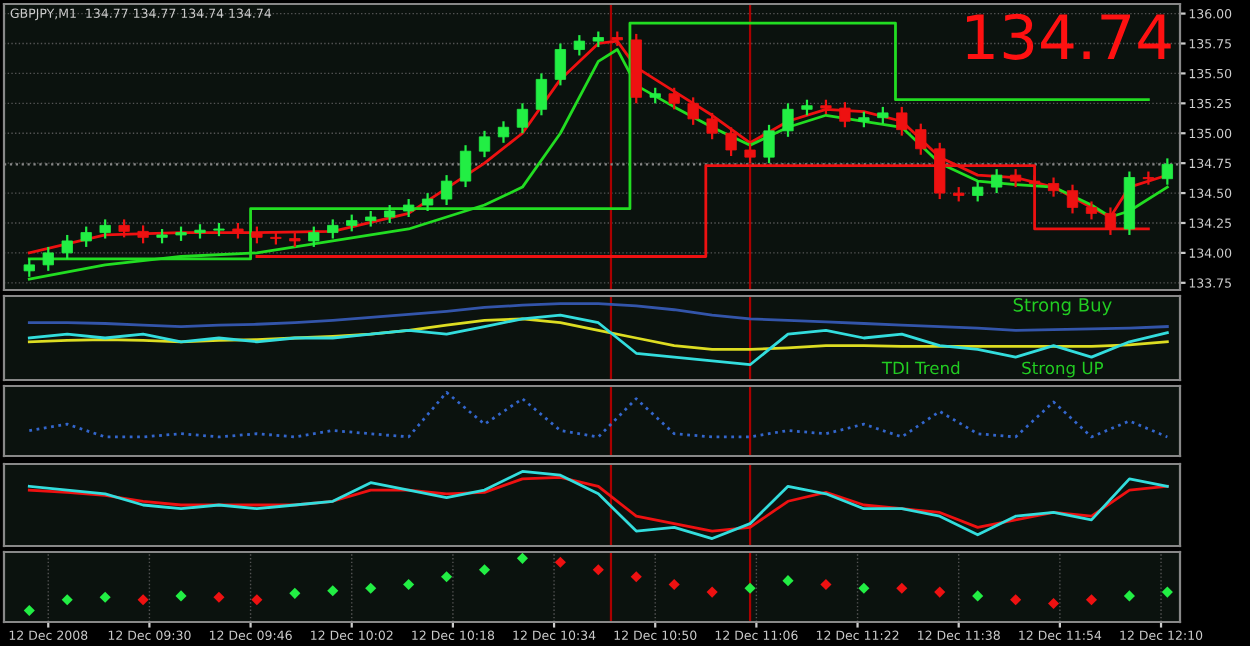  What do you see at coordinates (1063, 369) in the screenshot?
I see `annotation: Strong UP` at bounding box center [1063, 369].